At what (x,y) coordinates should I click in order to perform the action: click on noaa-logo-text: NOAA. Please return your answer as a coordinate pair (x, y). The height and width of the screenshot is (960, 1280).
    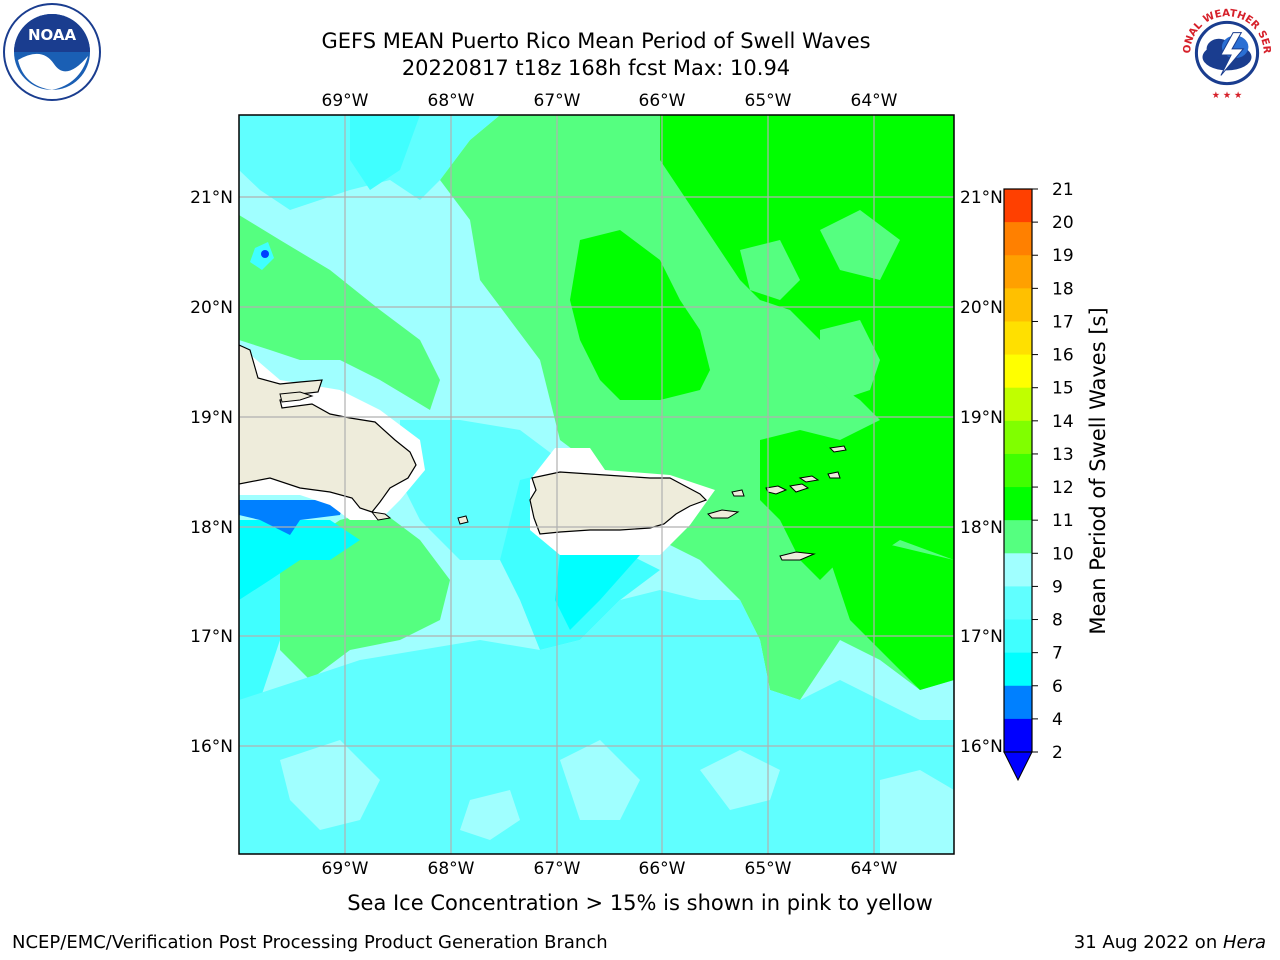
    Looking at the image, I should click on (52, 35).